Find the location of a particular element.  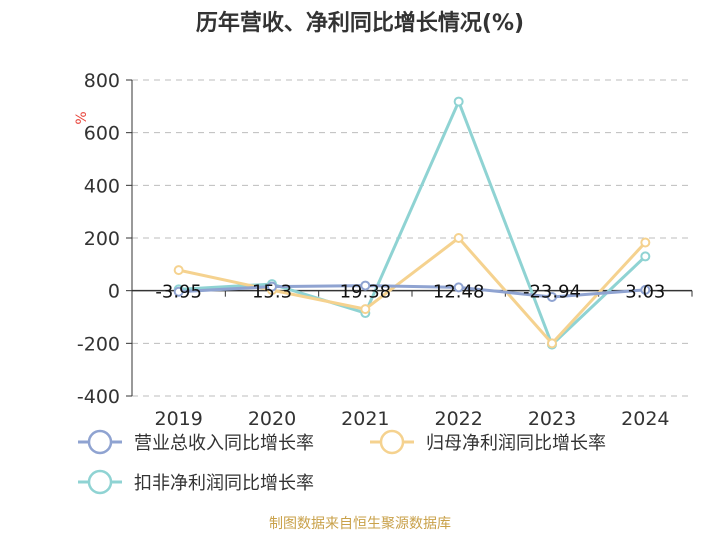

data-label: 19.38 is located at coordinates (366, 292).